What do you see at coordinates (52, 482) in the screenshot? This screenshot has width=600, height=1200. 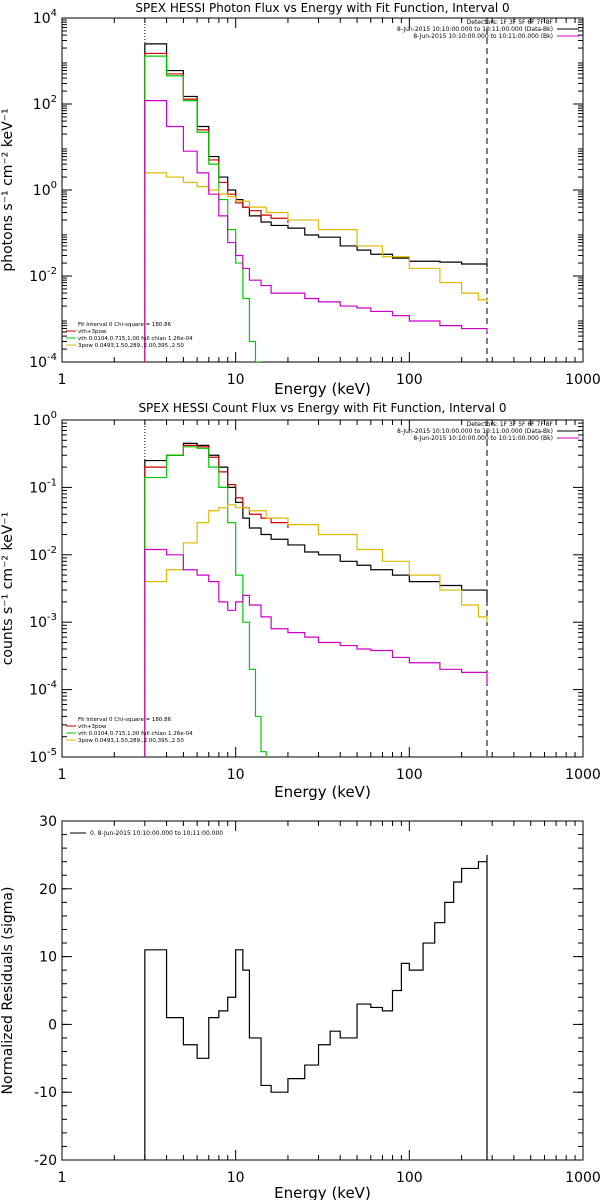 I see `y-tick-exponent: -1` at bounding box center [52, 482].